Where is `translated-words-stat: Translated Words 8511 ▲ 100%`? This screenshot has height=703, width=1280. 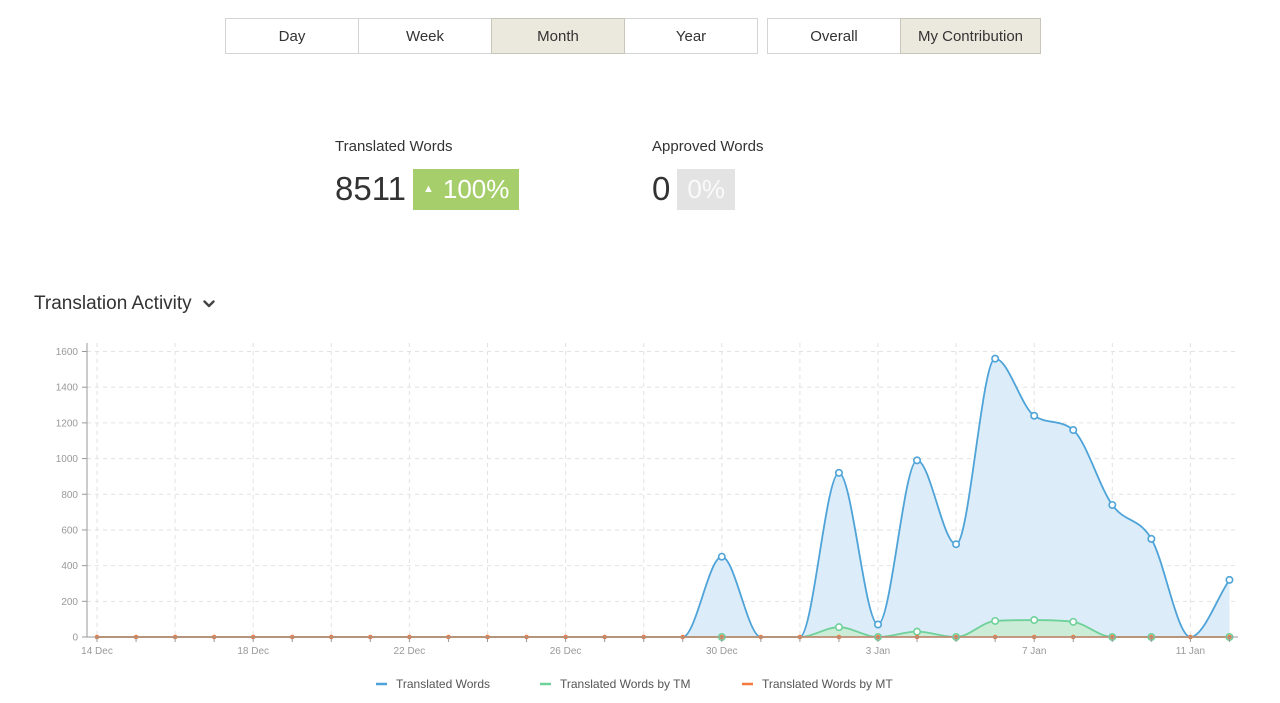 translated-words-stat: Translated Words 8511 ▲ 100% is located at coordinates (427, 173).